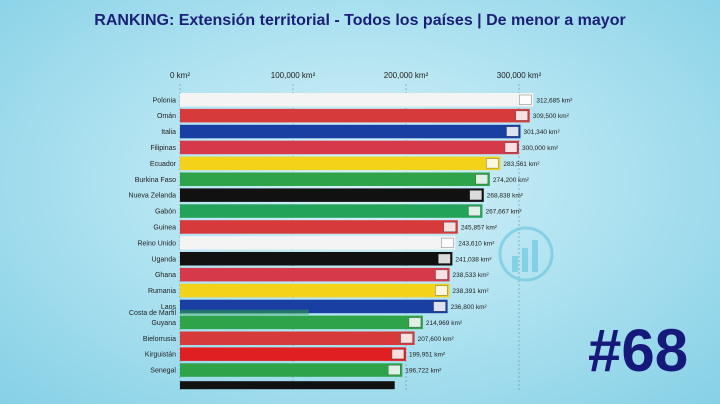 The height and width of the screenshot is (404, 720). Describe the element at coordinates (471, 275) in the screenshot. I see `value-label: 238,533 km²` at that location.